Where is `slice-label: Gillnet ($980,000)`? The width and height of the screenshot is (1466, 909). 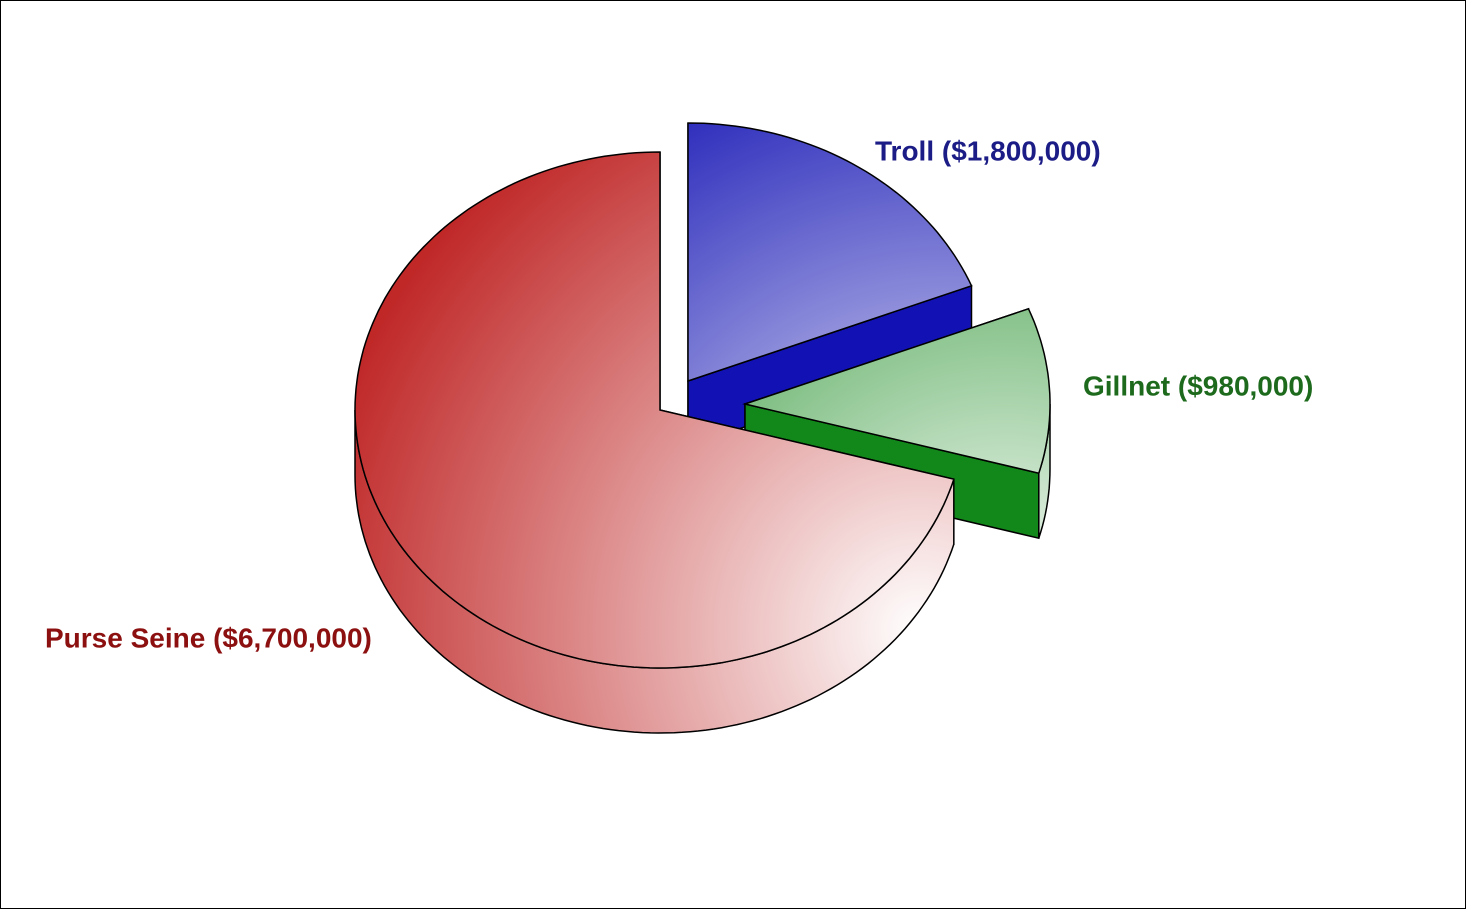
slice-label: Gillnet ($980,000) is located at coordinates (1198, 385).